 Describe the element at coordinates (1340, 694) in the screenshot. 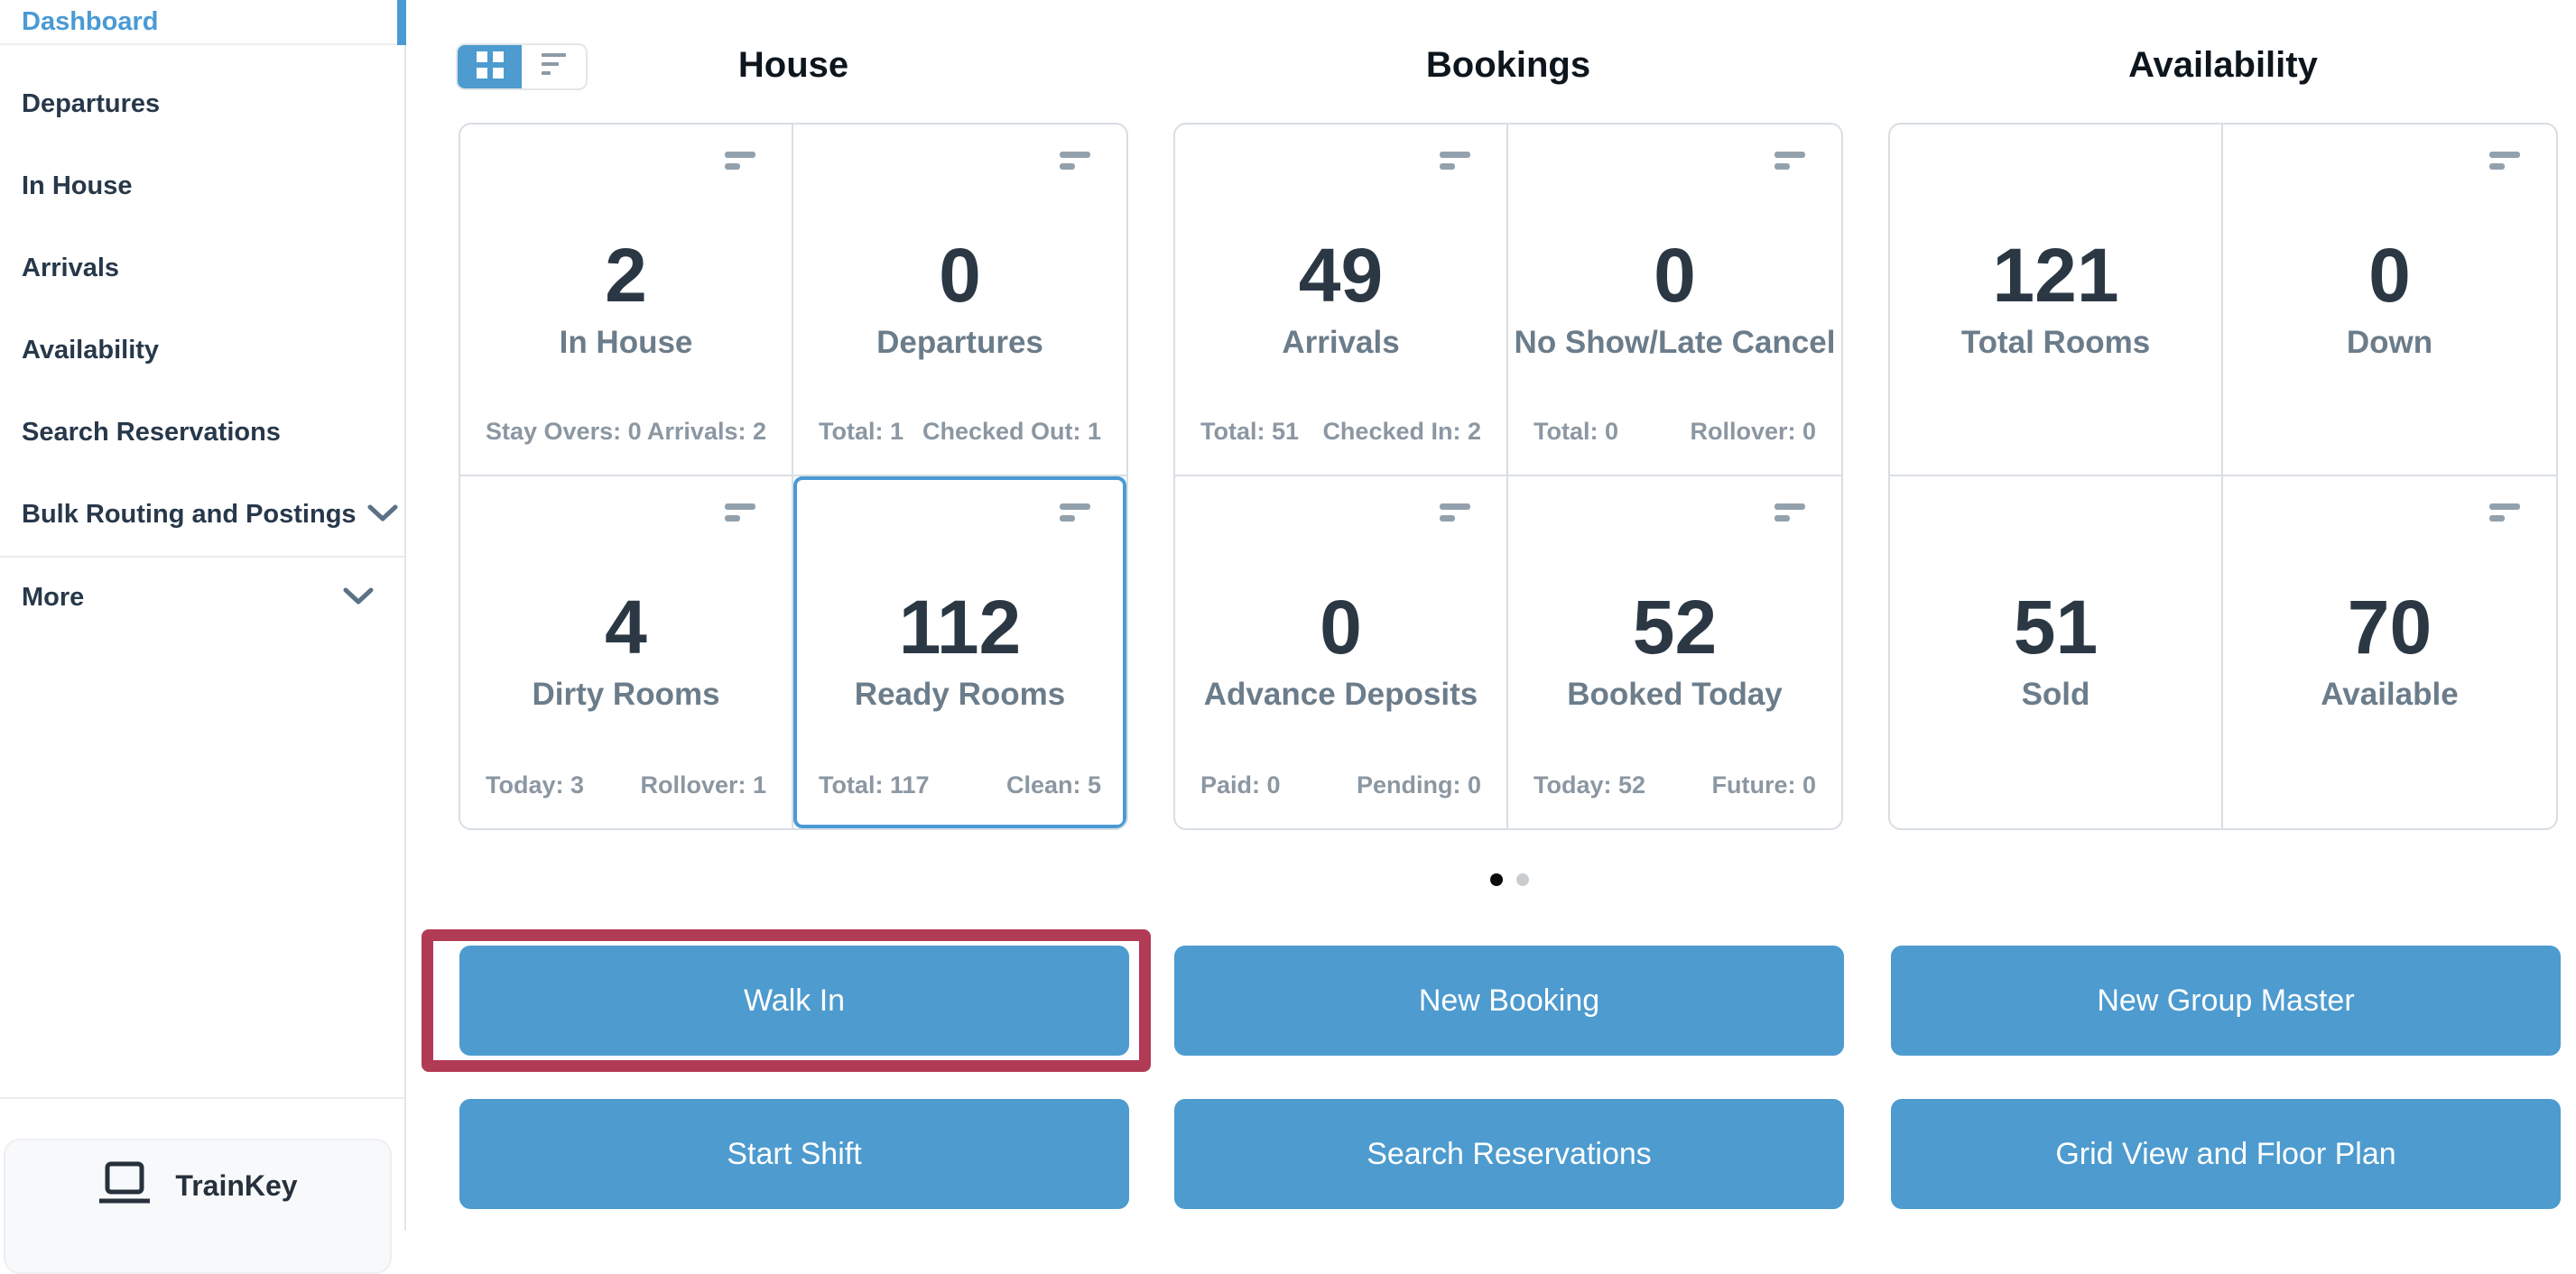

I see `card-label: Advance Deposits` at that location.